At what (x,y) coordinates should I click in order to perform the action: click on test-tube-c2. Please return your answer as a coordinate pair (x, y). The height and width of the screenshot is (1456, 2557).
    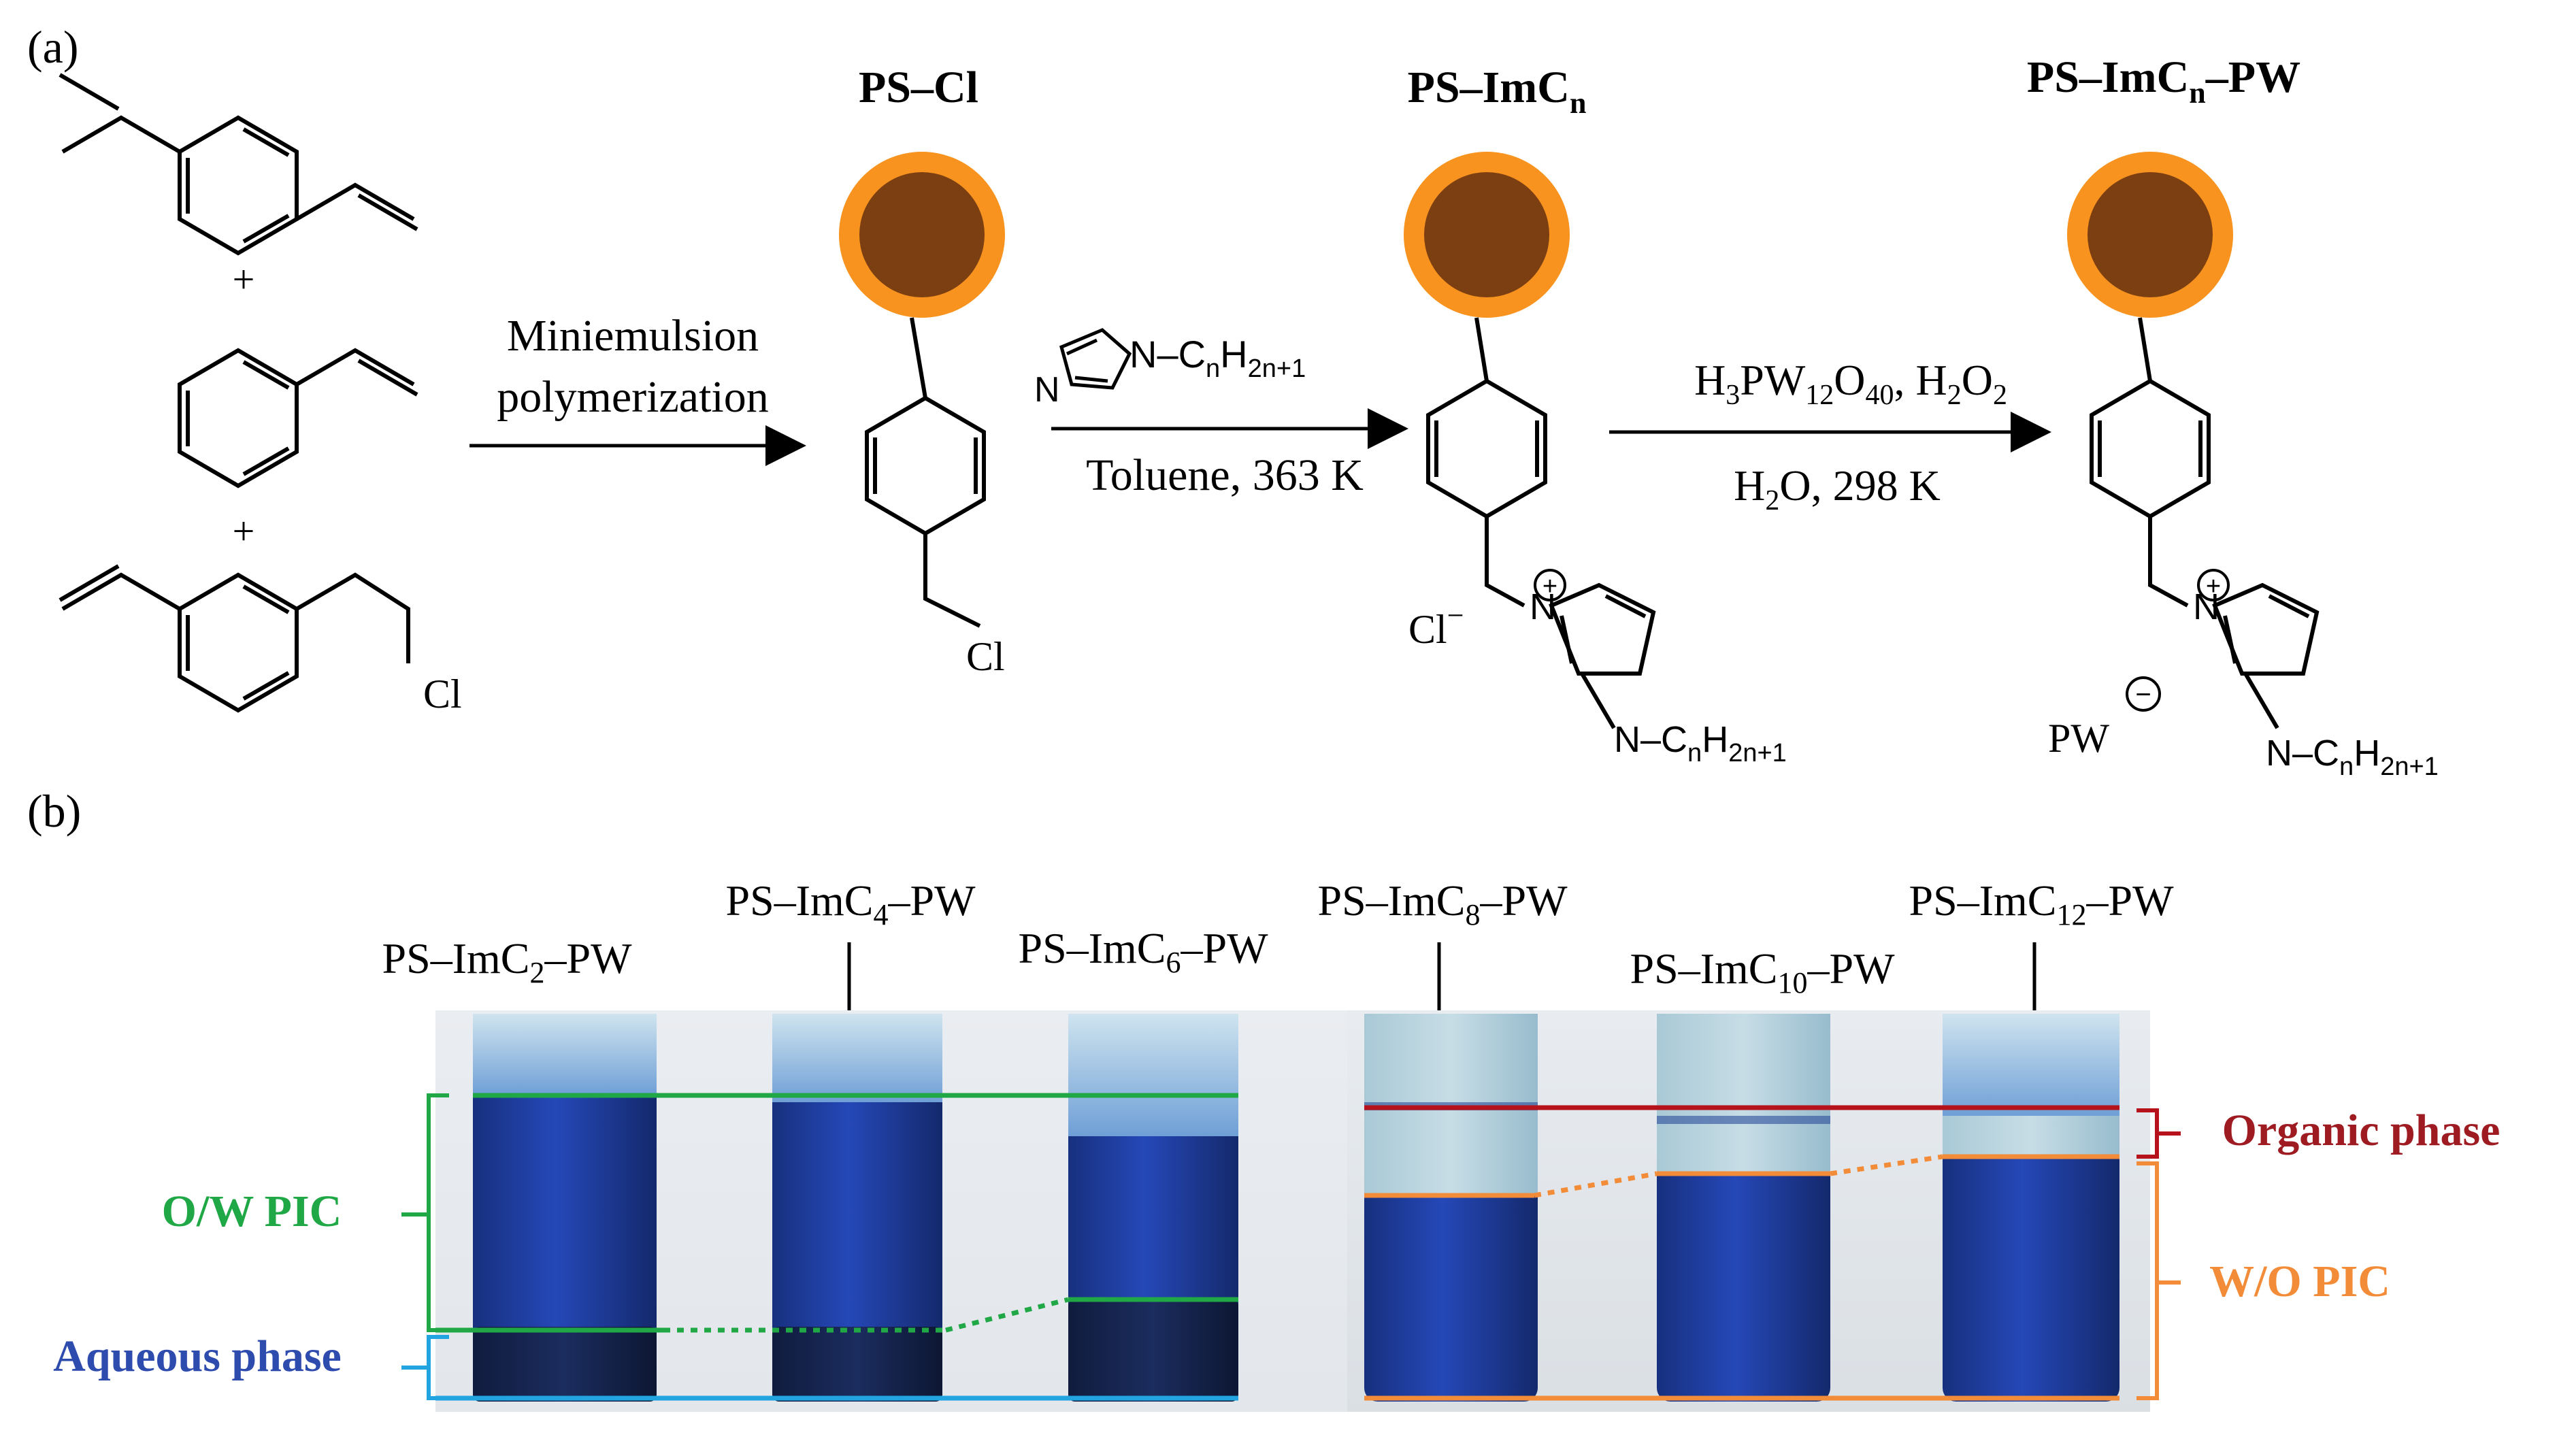
    Looking at the image, I should click on (565, 1208).